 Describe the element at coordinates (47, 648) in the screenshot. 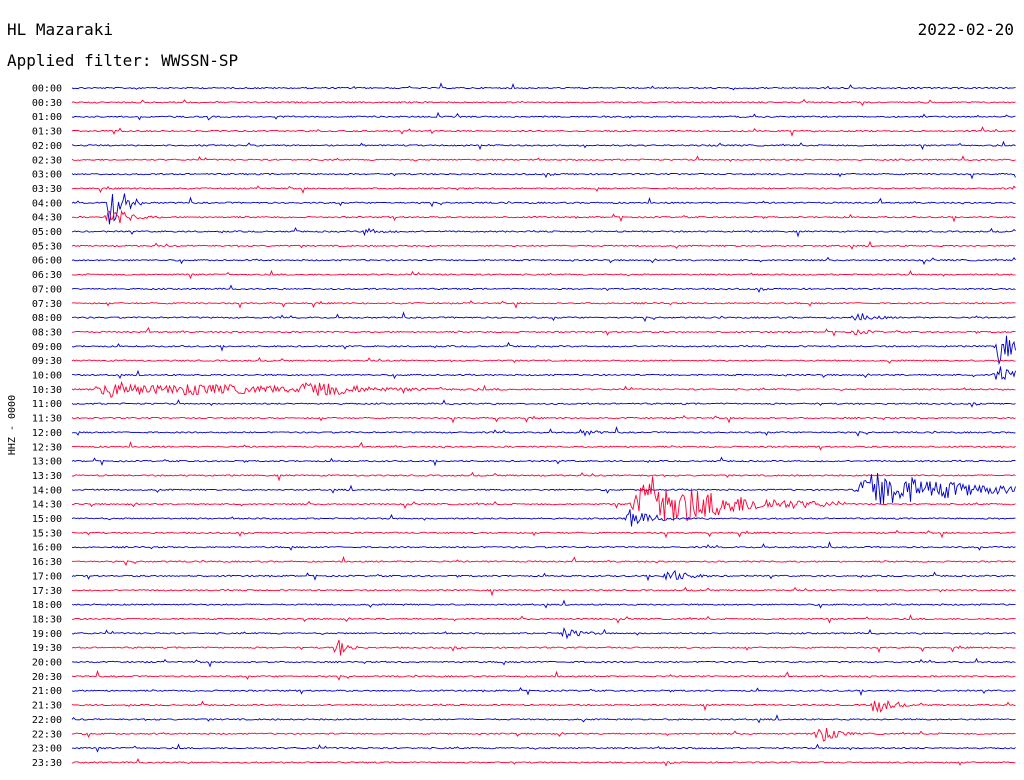

I see `row-label: 19:30` at that location.